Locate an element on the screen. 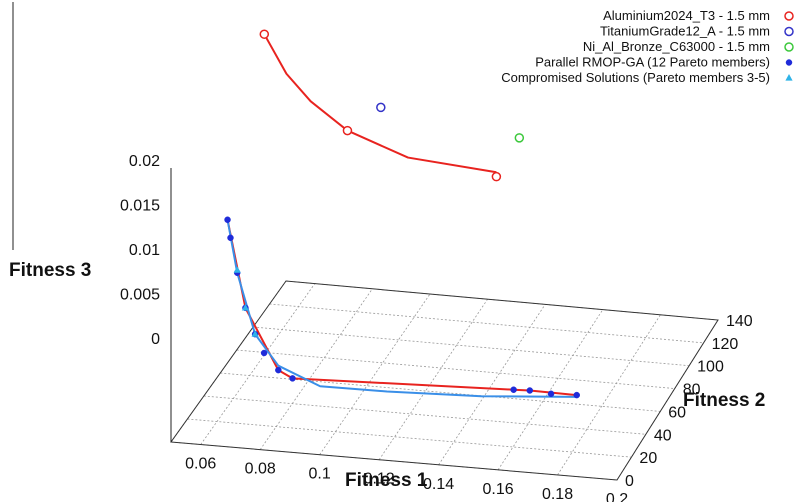  legend-entry-label: TitaniumGrade12_A - 1.5 mm is located at coordinates (685, 31).